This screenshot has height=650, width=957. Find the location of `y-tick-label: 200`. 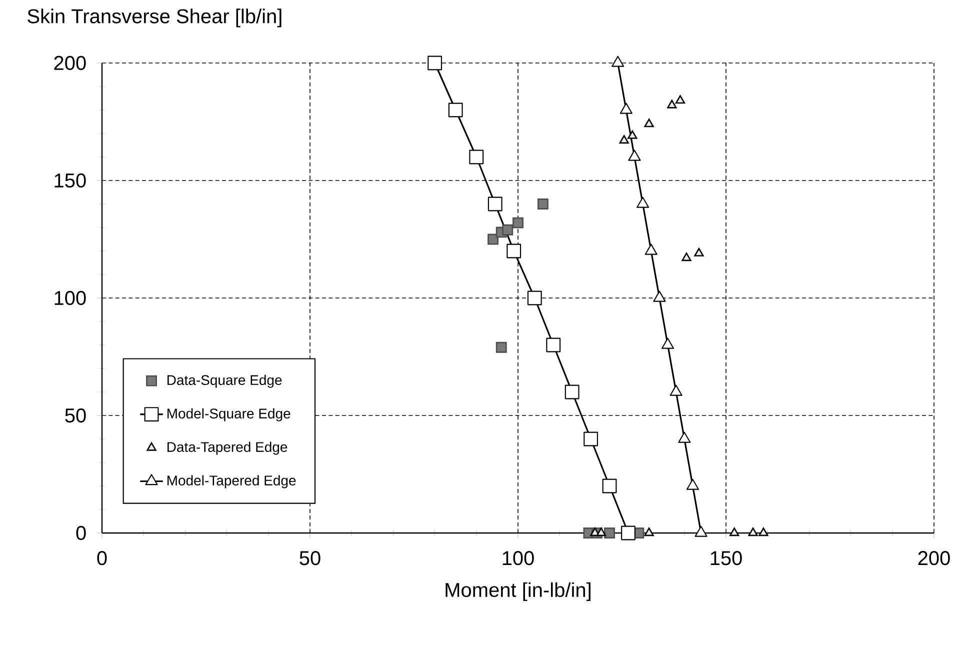

y-tick-label: 200 is located at coordinates (70, 63).